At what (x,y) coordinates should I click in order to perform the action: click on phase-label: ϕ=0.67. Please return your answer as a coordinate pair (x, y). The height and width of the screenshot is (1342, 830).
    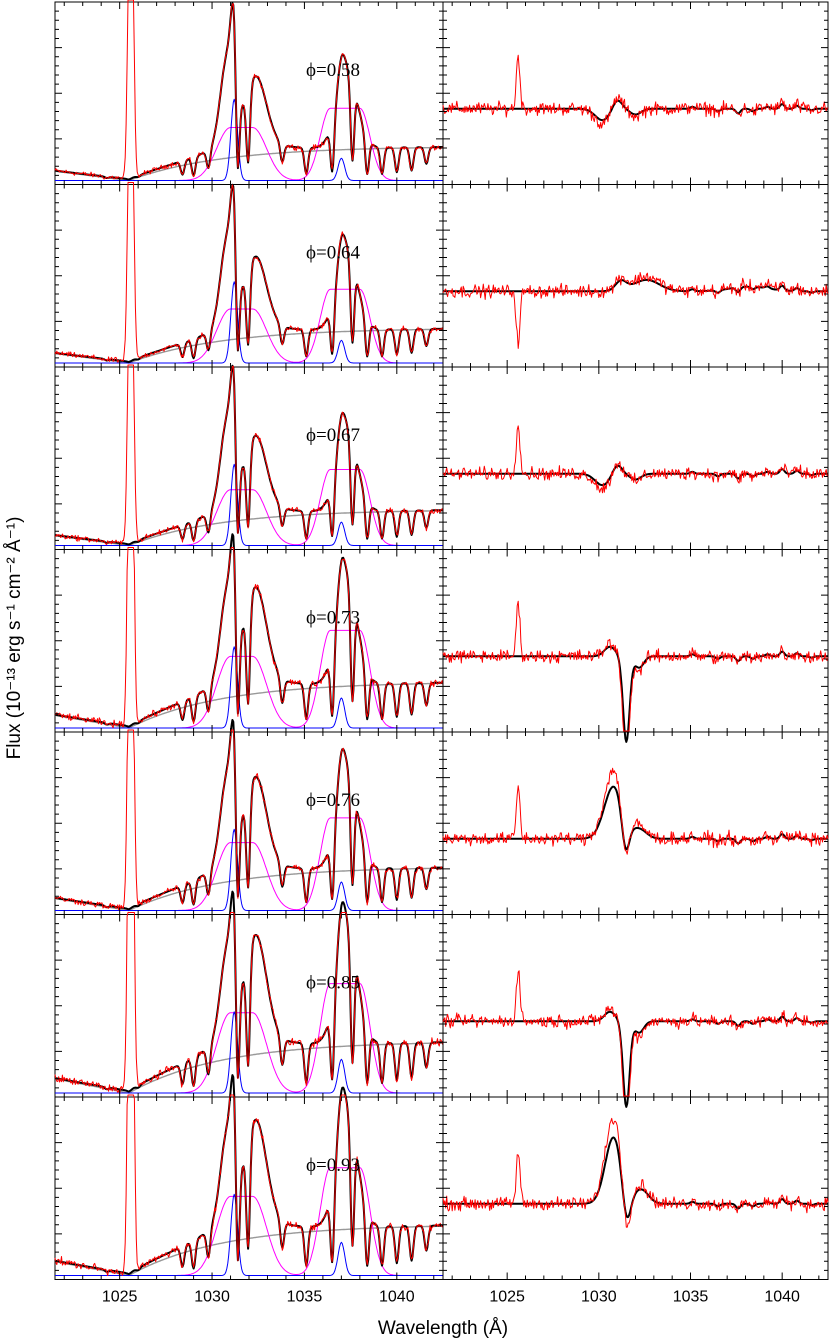
    Looking at the image, I should click on (333, 435).